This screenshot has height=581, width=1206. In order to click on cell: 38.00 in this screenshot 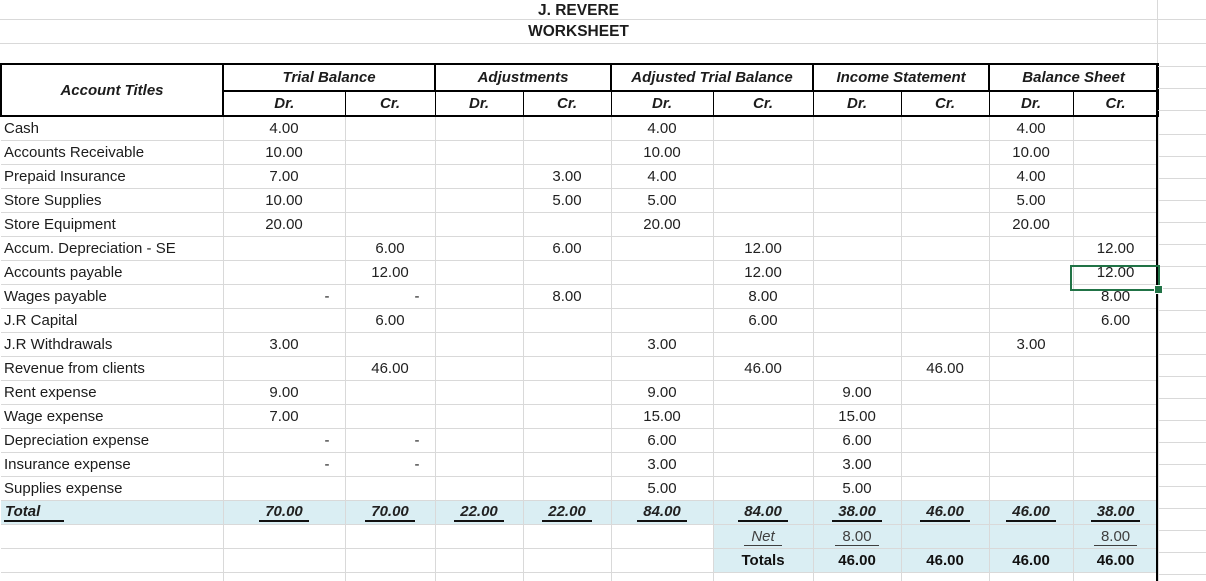, I will do `click(1115, 512)`.